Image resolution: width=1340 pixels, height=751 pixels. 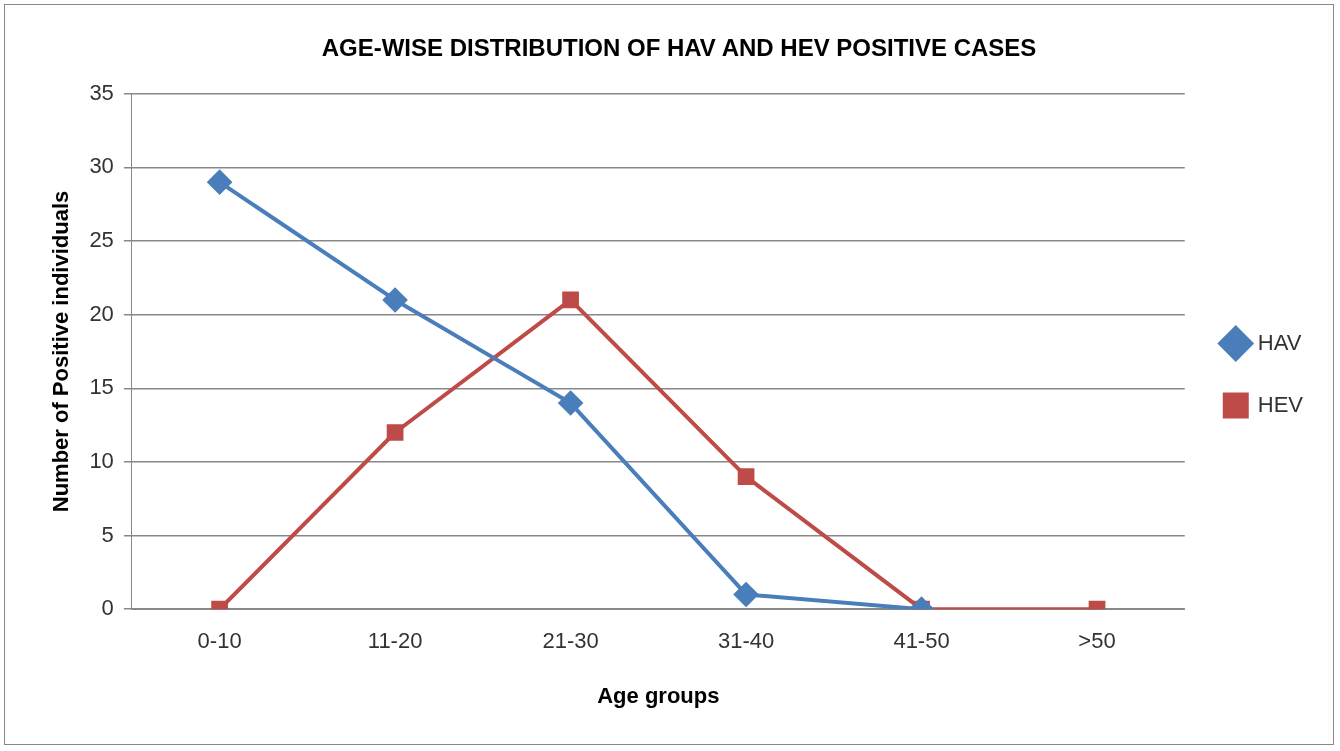 What do you see at coordinates (107, 608) in the screenshot?
I see `y-tick-label: 0` at bounding box center [107, 608].